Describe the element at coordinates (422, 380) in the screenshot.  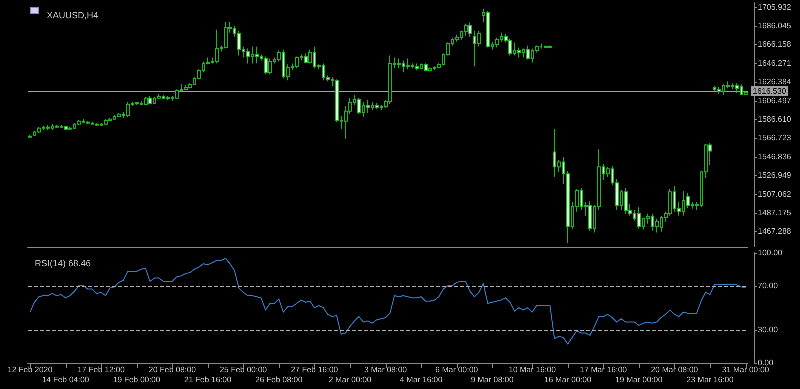
I see `x-tick-label: 4 Mar 16:00` at that location.